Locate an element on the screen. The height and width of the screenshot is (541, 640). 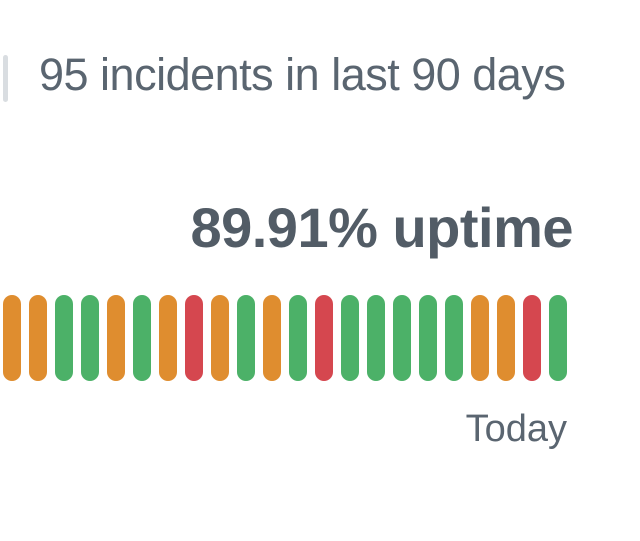
uptime-timeline is located at coordinates (285, 338).